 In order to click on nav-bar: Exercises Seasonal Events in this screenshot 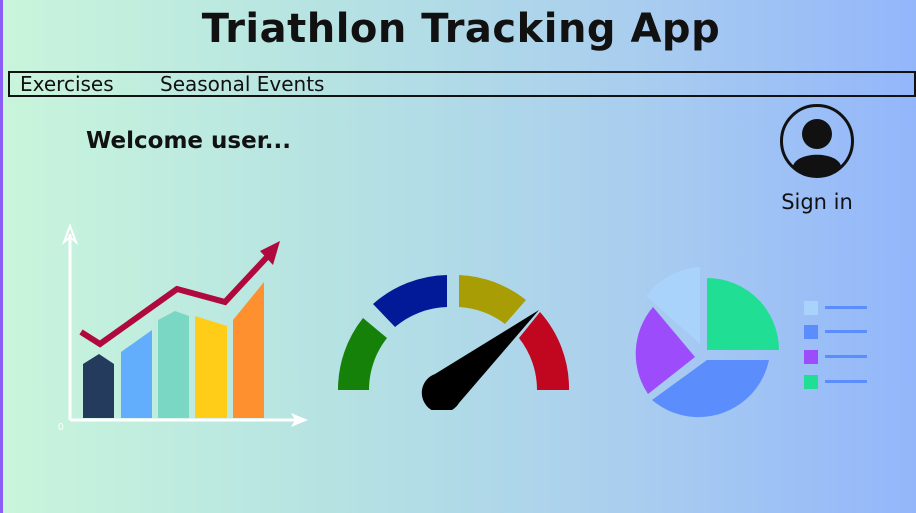, I will do `click(462, 84)`.